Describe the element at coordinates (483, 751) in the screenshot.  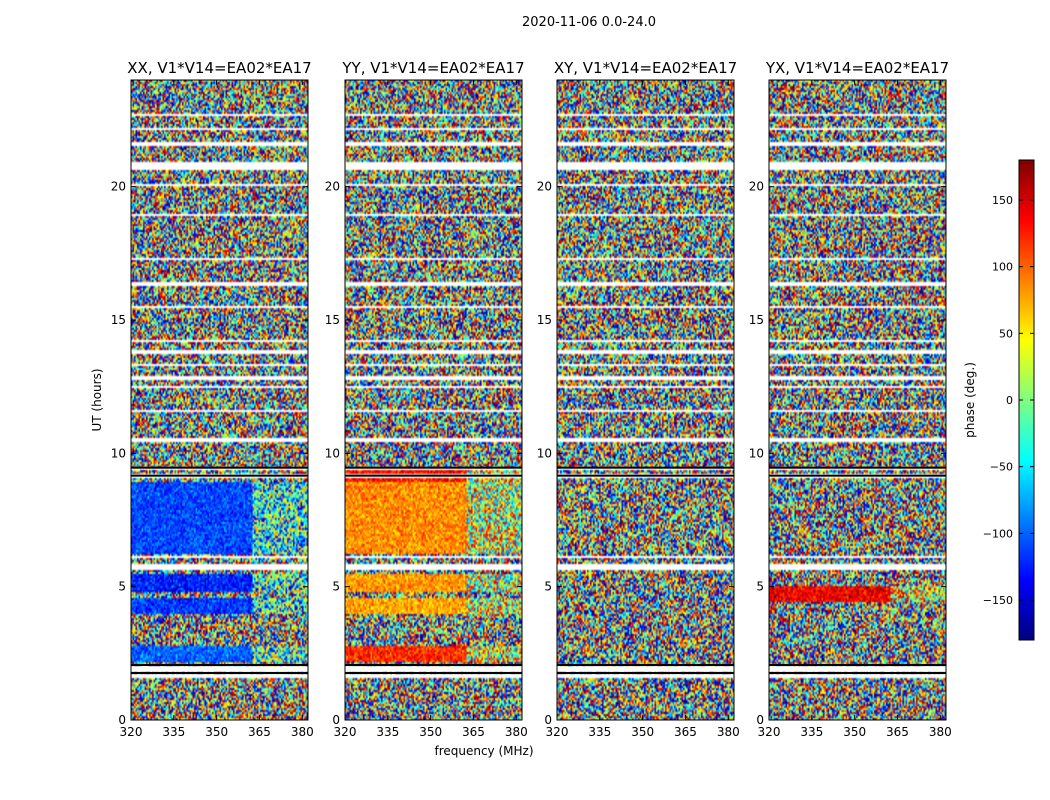
I see `x-axis-label: frequency (MHz)` at that location.